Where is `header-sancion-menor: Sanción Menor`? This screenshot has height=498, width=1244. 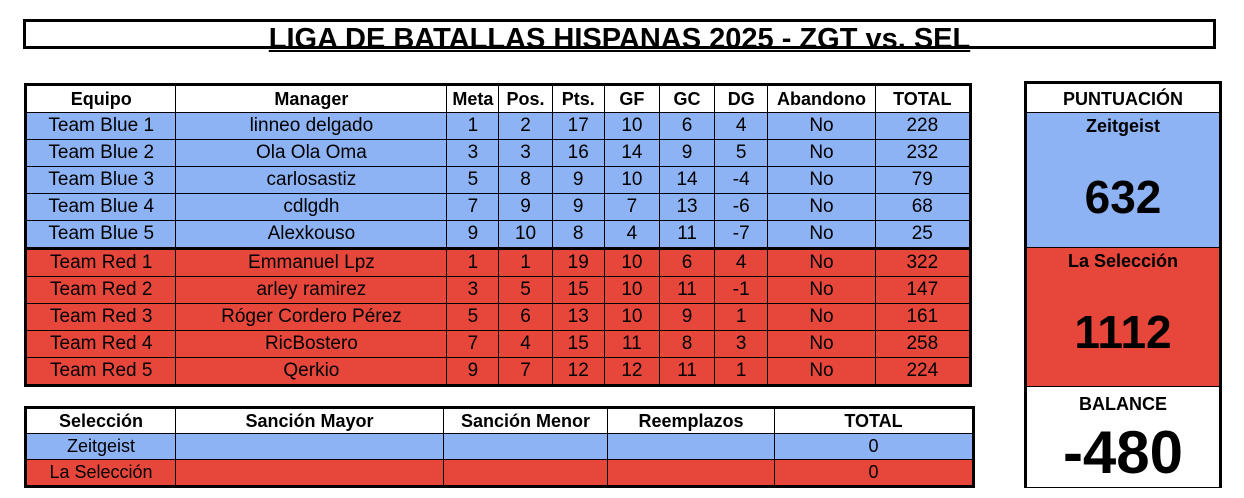
header-sancion-menor: Sanción Menor is located at coordinates (525, 420).